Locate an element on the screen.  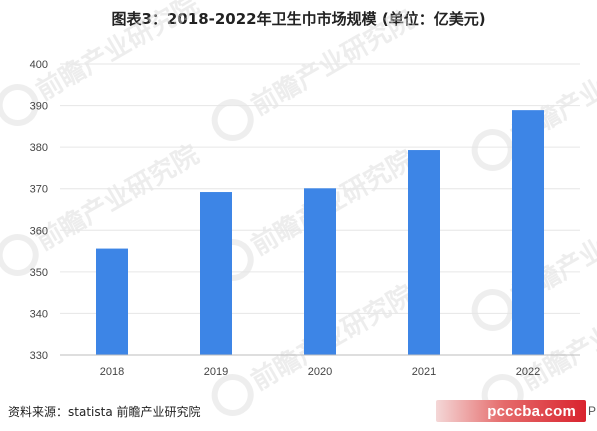
bar-2022 is located at coordinates (528, 232).